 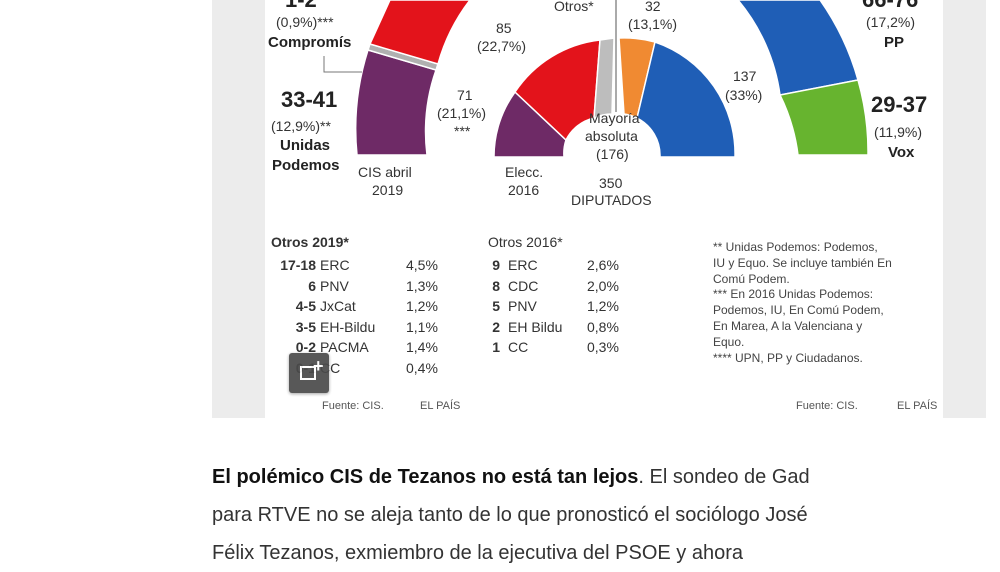 What do you see at coordinates (385, 172) in the screenshot?
I see `cis-abril-label-1: CIS abril` at bounding box center [385, 172].